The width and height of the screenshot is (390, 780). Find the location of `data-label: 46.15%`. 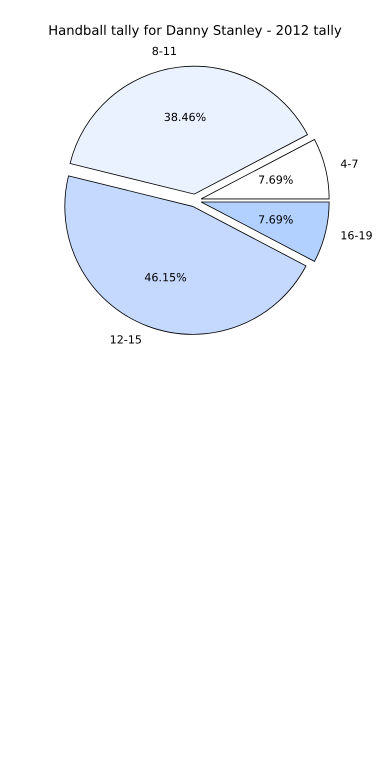

data-label: 46.15% is located at coordinates (165, 277).